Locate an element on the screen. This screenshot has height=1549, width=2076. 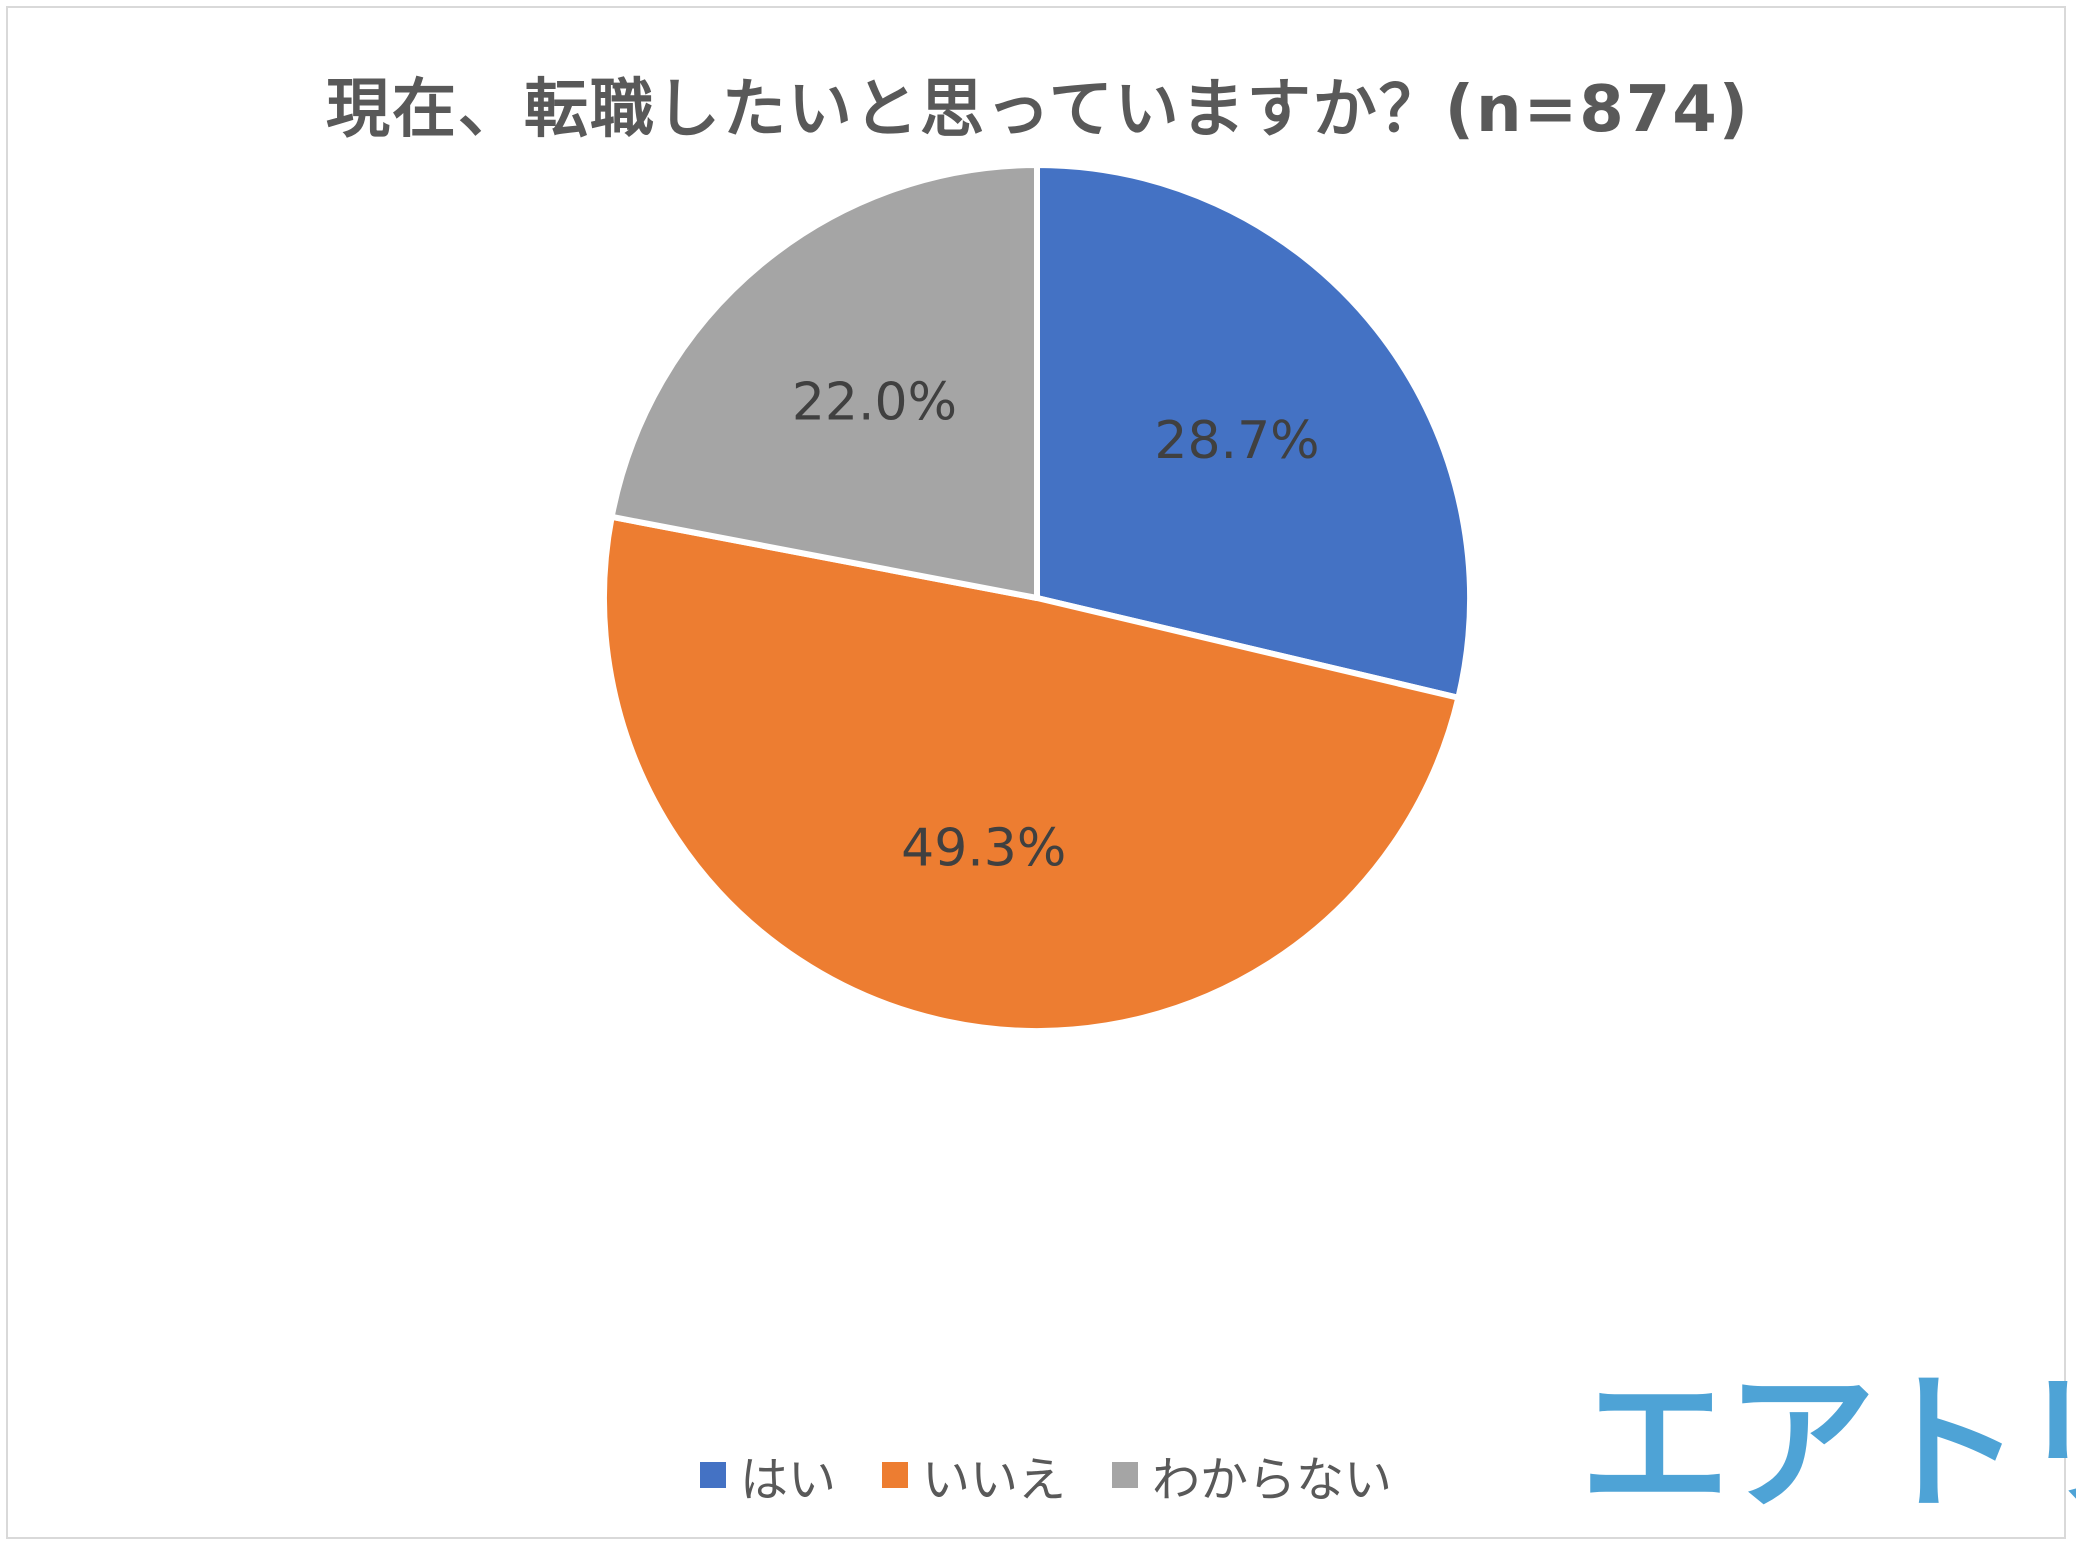
legend-item-unknown: わからない is located at coordinates (1252, 1475).